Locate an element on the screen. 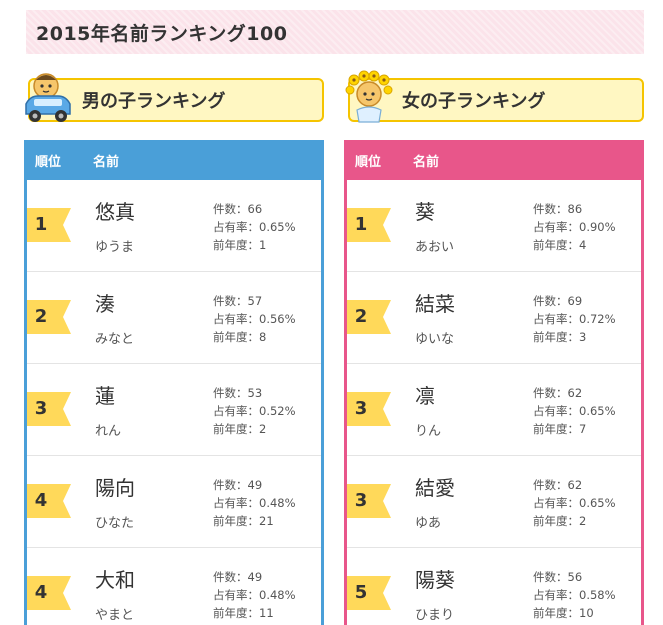  name-stats: 件数：62 占有率：0.65% 前年度：7 is located at coordinates (574, 411).